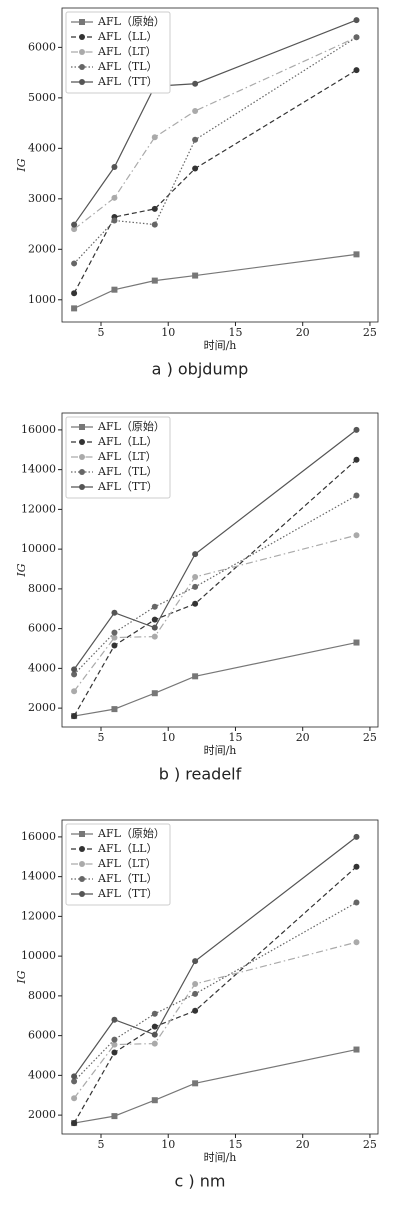 This screenshot has width=400, height=1219. Describe the element at coordinates (42, 299) in the screenshot. I see `y-tick-label: 1000` at that location.